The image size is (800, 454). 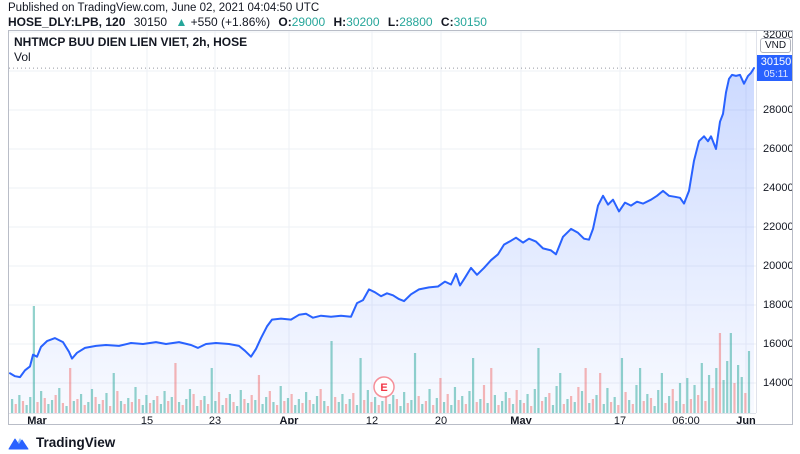 I want to click on time-axis: Mar 15 23 Apr 12 20 May 17 06:00 Jun, so click(x=382, y=419).